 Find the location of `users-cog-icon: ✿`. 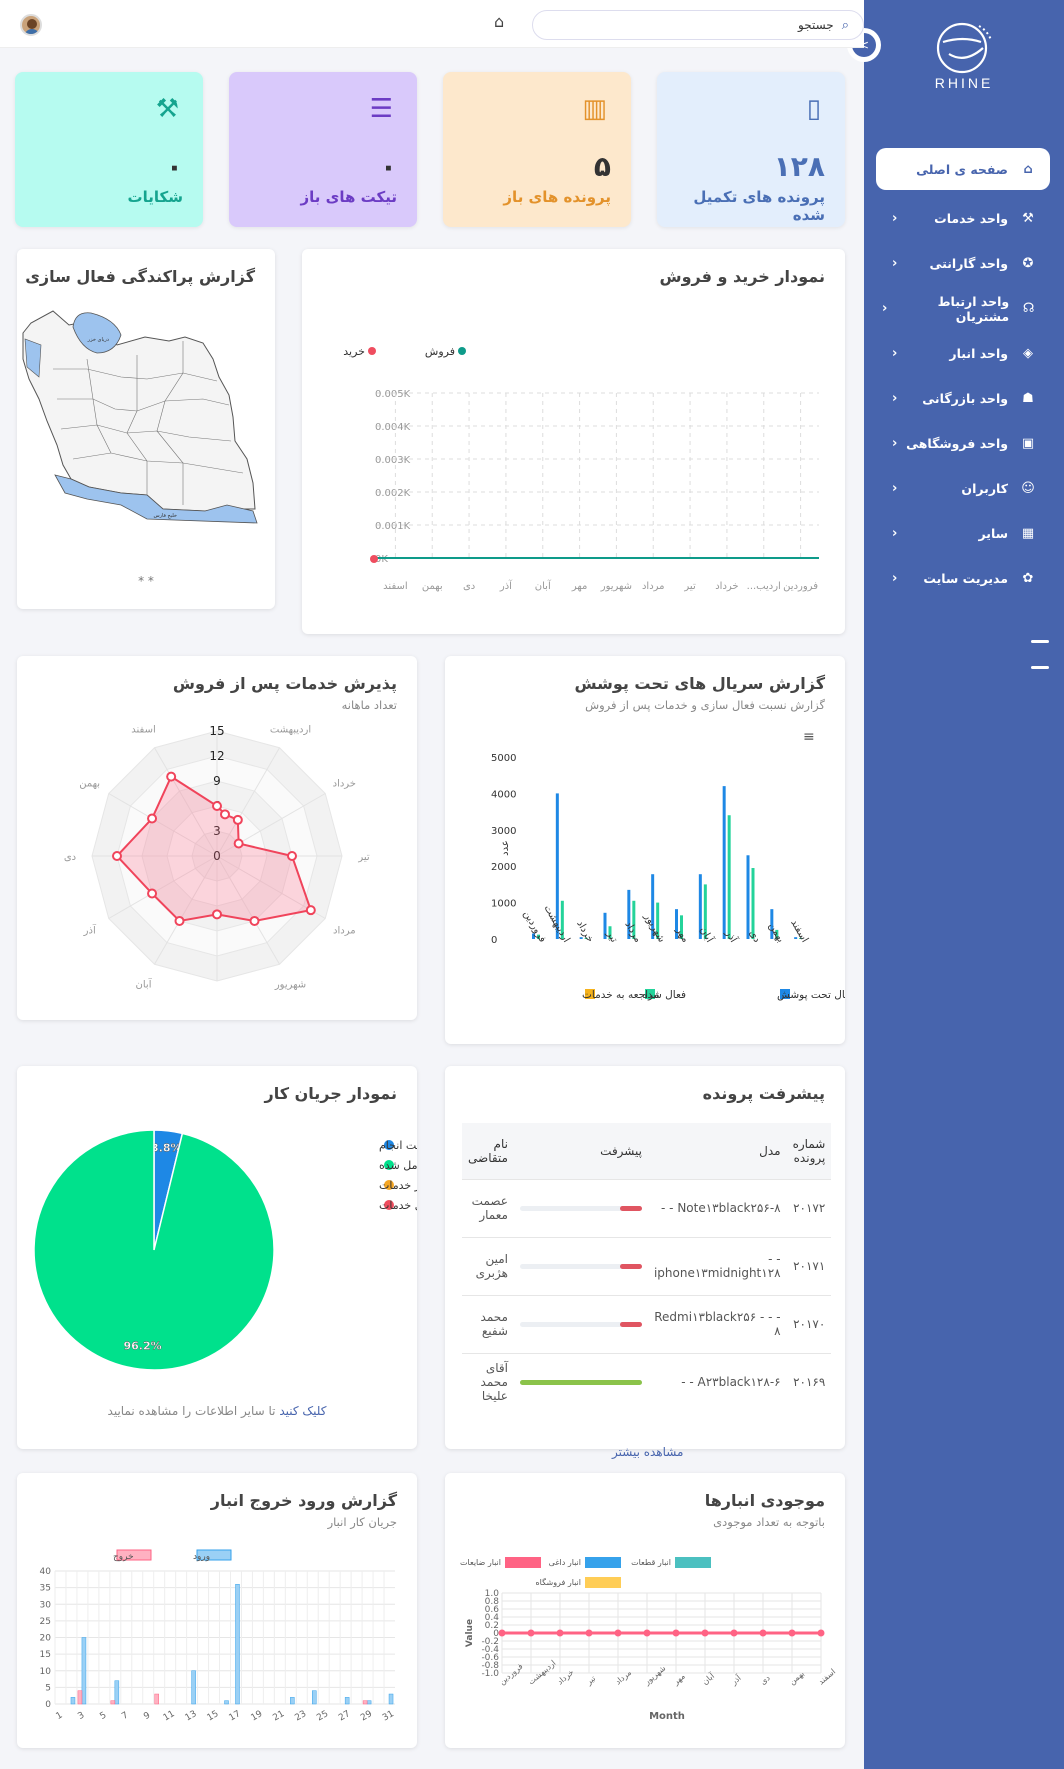

users-cog-icon: ✿ is located at coordinates (1028, 578).